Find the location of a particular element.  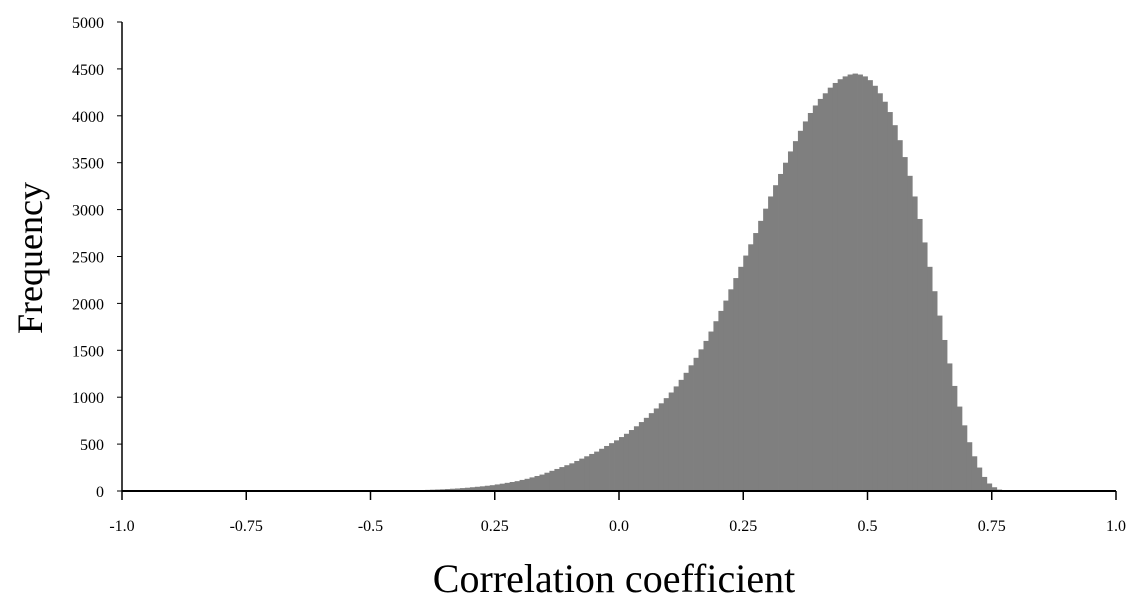

x-axis: -1.0 -0.75 -0.5 0.25 0.0 0.25 0.5 0.75 1.0 is located at coordinates (617, 512).